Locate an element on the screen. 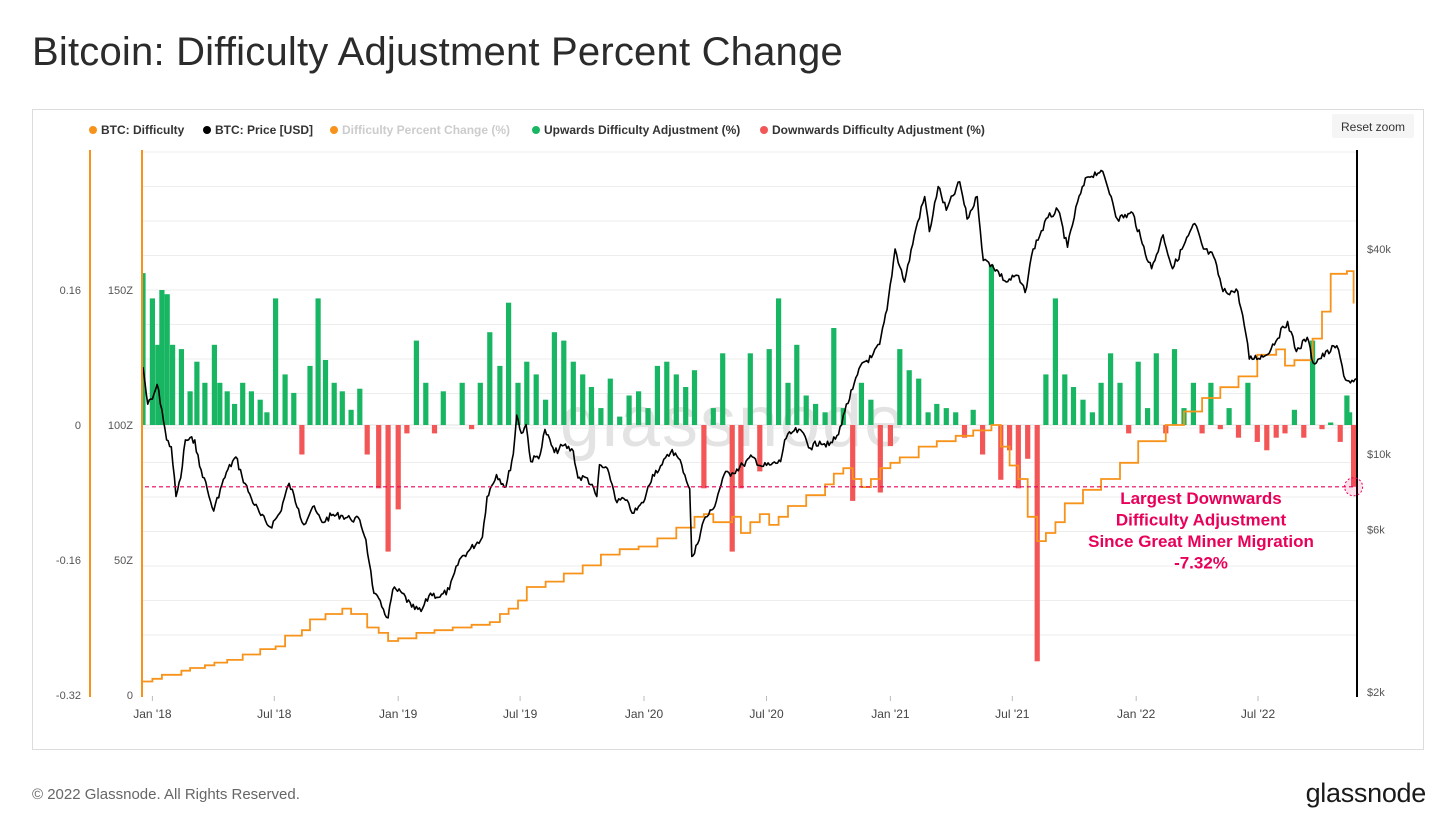 Image resolution: width=1456 pixels, height=839 pixels. x-tick-label: Jul '22 is located at coordinates (1258, 714).